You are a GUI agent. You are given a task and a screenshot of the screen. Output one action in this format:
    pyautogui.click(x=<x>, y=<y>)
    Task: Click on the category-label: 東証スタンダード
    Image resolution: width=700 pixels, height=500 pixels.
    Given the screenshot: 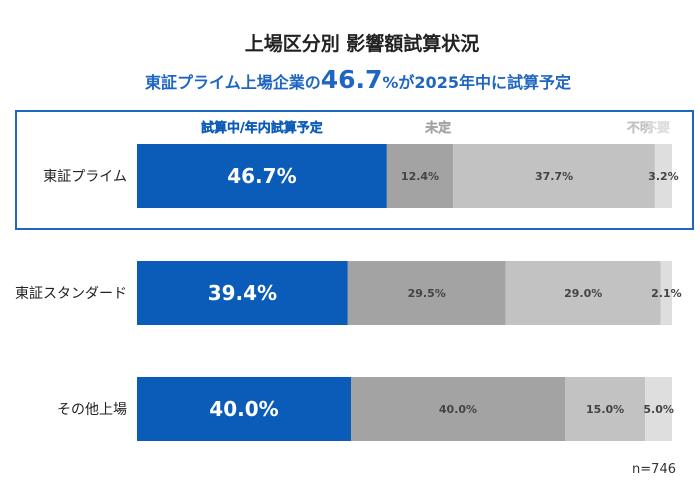 What is the action you would take?
    pyautogui.click(x=71, y=294)
    